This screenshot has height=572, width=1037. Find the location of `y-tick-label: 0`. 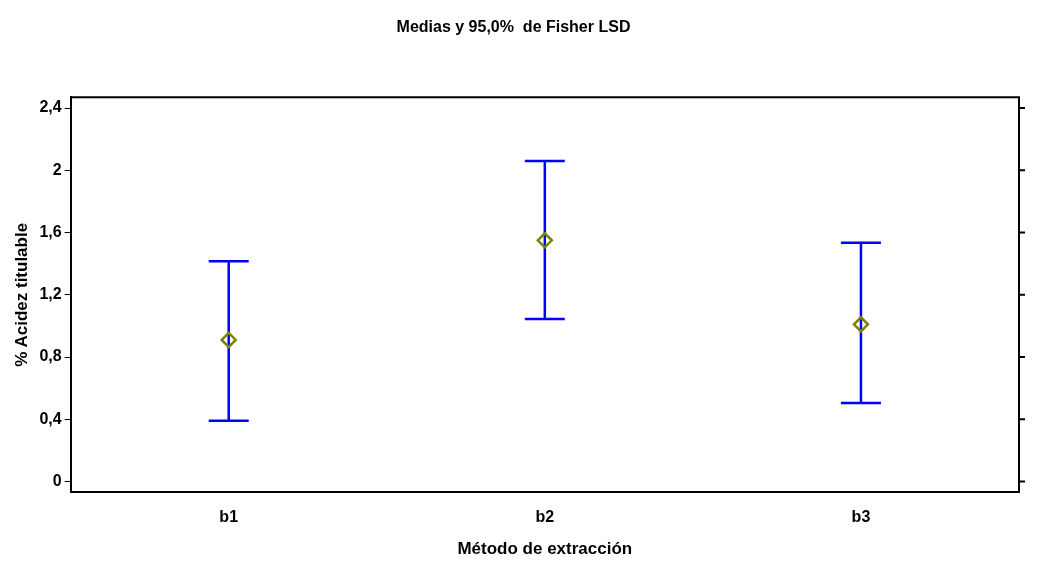

y-tick-label: 0 is located at coordinates (57, 480).